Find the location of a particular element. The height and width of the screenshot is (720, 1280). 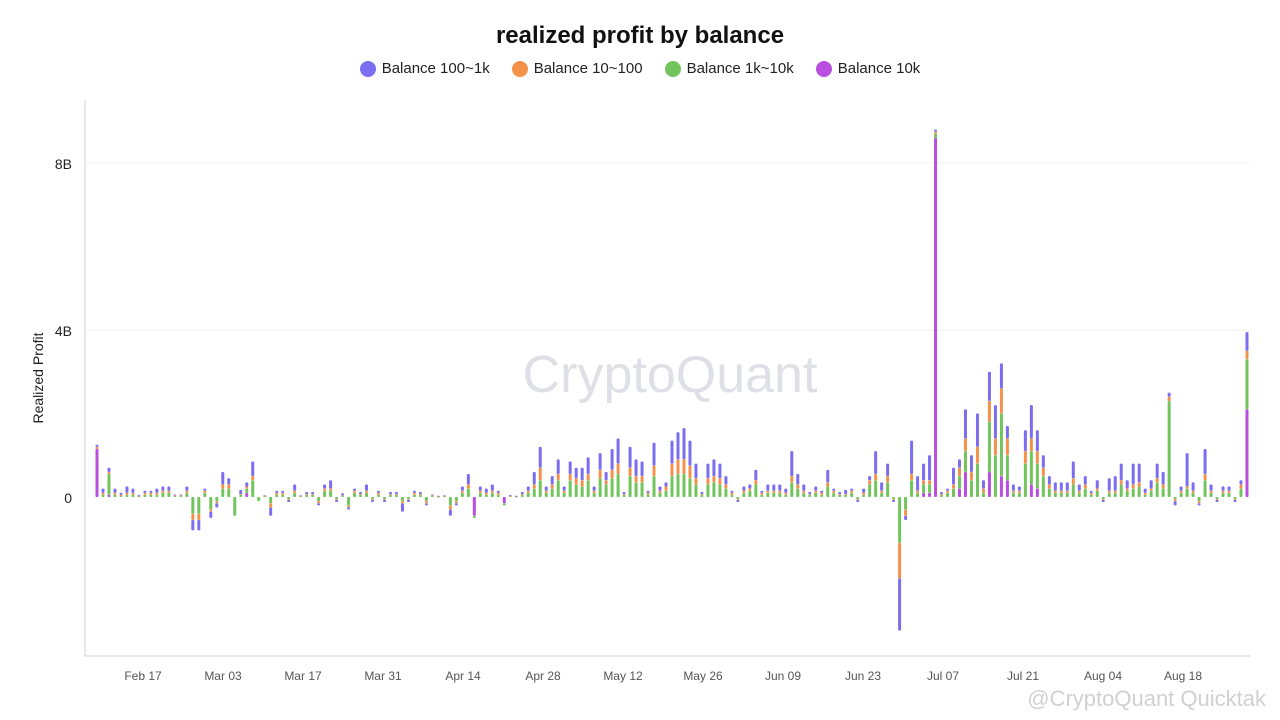

x-tick-label: Feb 17 is located at coordinates (143, 676).